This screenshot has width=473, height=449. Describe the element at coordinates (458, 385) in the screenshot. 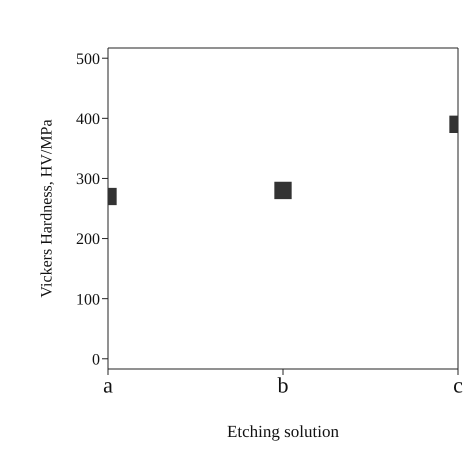

I see `x-tick-label: c` at that location.